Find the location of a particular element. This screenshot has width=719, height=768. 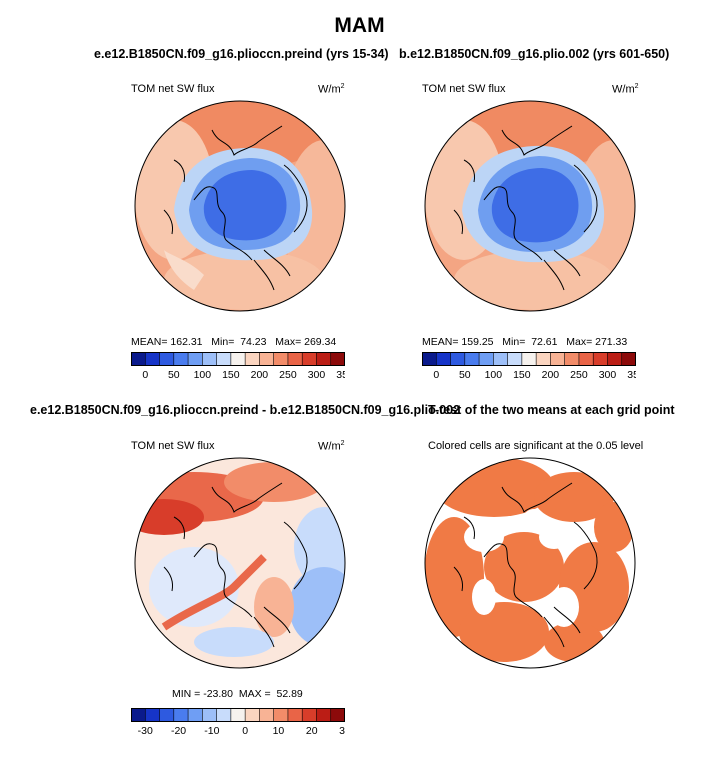

panel3-colorbar: -30 -20 -10 0 10 20 30 is located at coordinates (238, 722).